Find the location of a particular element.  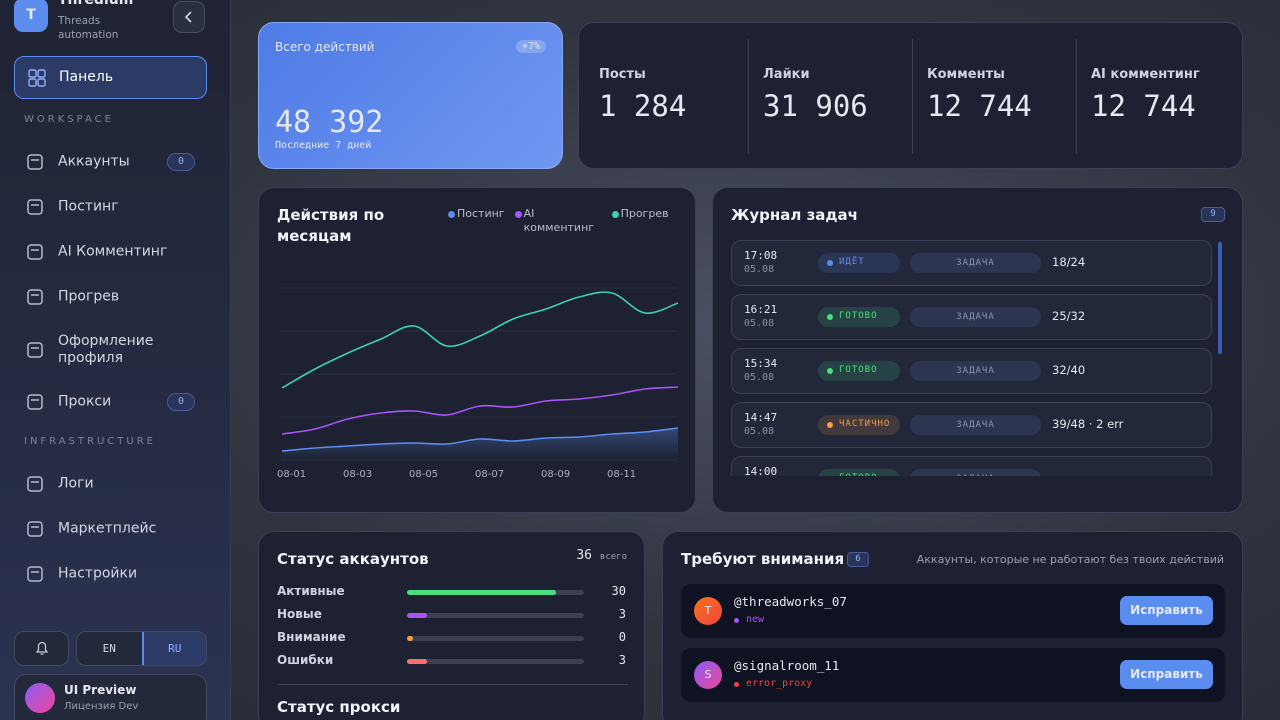

nav-item: Настройки is located at coordinates (110, 574).